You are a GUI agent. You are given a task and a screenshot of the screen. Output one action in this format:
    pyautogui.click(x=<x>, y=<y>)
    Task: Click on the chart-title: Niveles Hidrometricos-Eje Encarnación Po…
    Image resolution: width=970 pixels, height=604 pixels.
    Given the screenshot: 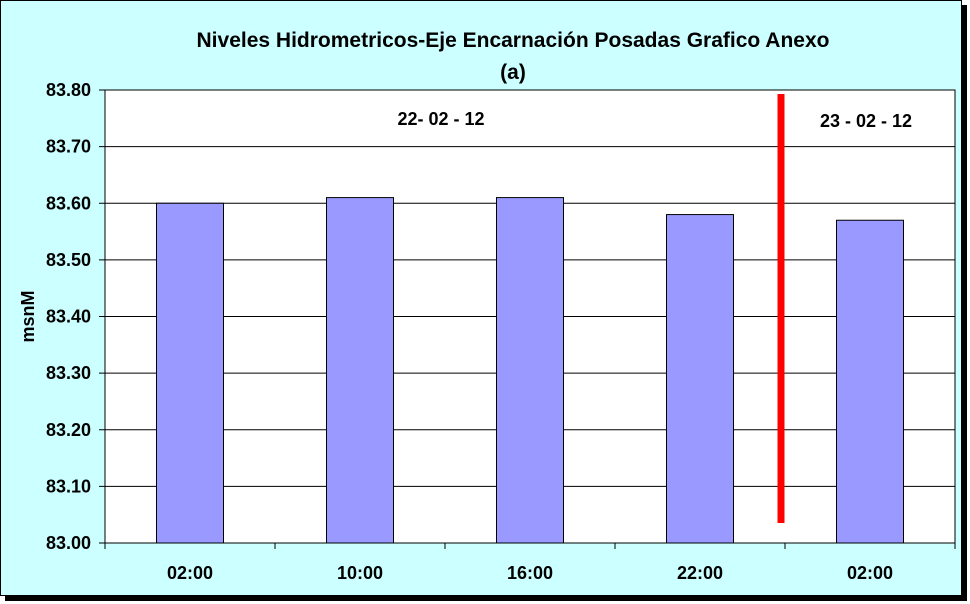 What is the action you would take?
    pyautogui.click(x=513, y=40)
    